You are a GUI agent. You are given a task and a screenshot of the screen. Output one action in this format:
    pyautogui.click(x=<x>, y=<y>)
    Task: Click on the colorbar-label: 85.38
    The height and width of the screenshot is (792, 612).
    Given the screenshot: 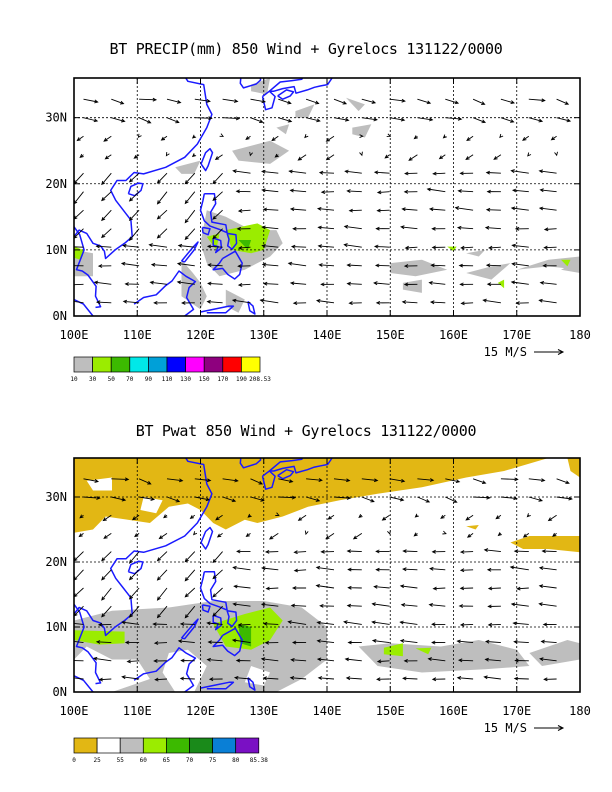 What is the action you would take?
    pyautogui.click(x=259, y=760)
    